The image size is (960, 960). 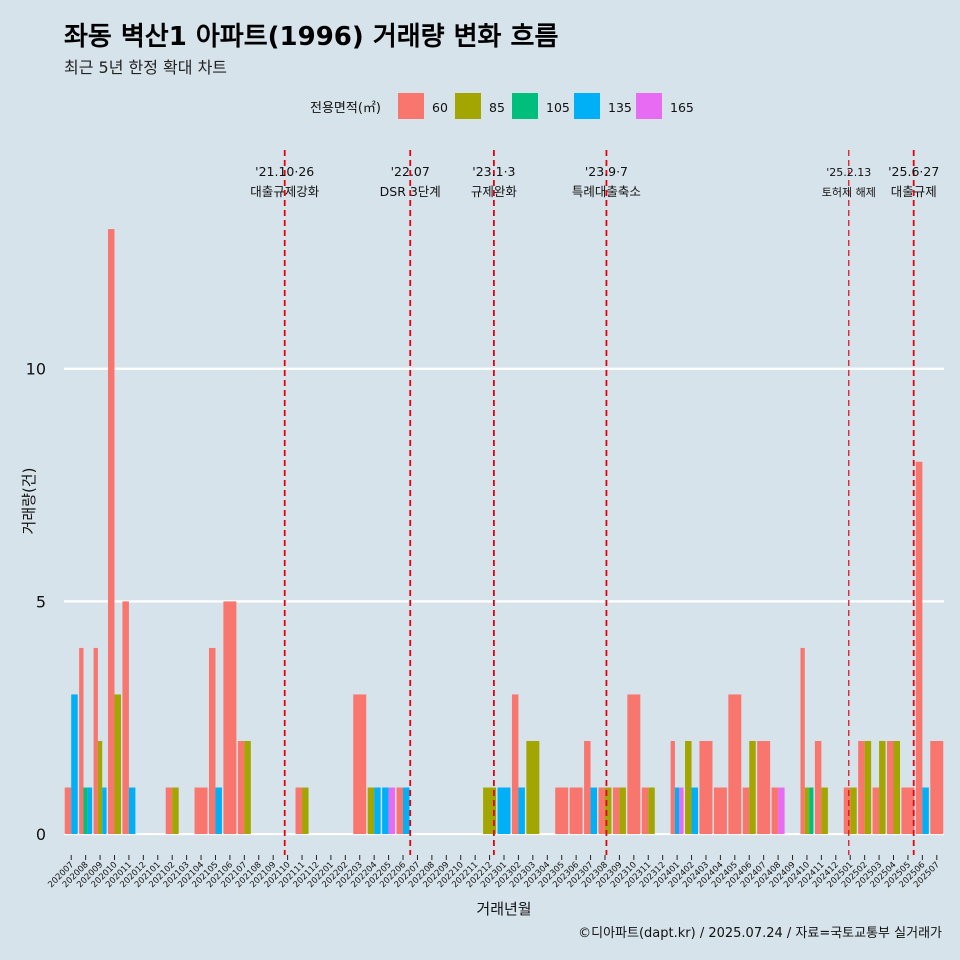 What do you see at coordinates (606, 171) in the screenshot?
I see `event-date: '23.9·7` at bounding box center [606, 171].